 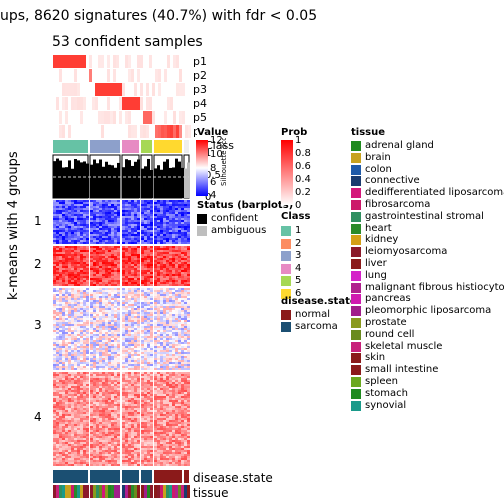 What do you see at coordinates (63, 182) in the screenshot?
I see `silhouette-bar` at bounding box center [63, 182].